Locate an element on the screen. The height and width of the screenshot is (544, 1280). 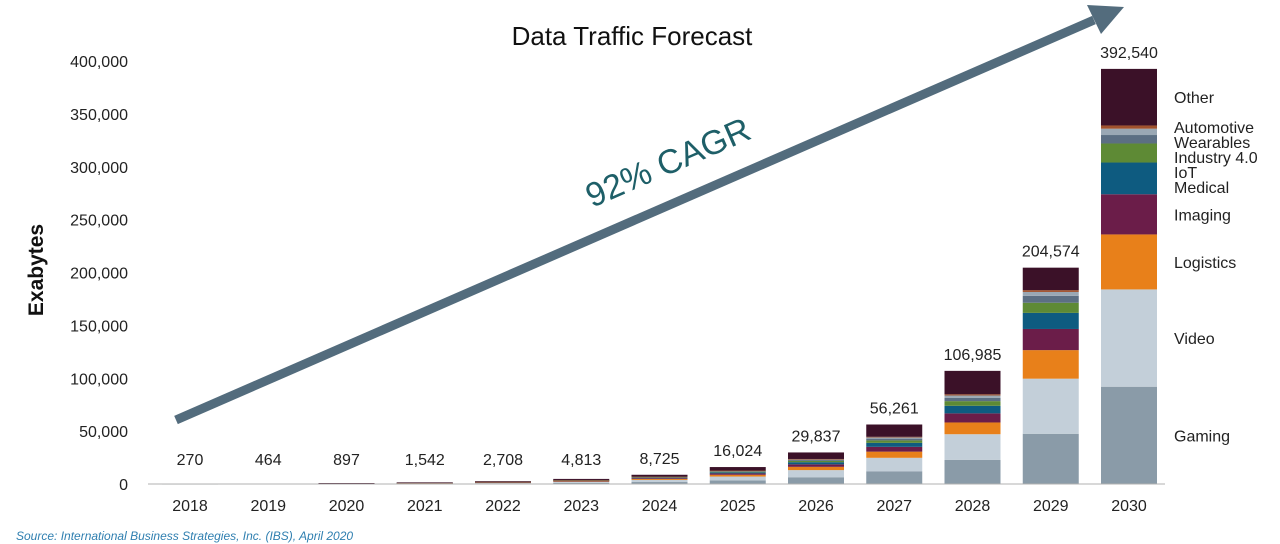
x-tick-label: 2021 is located at coordinates (425, 506).